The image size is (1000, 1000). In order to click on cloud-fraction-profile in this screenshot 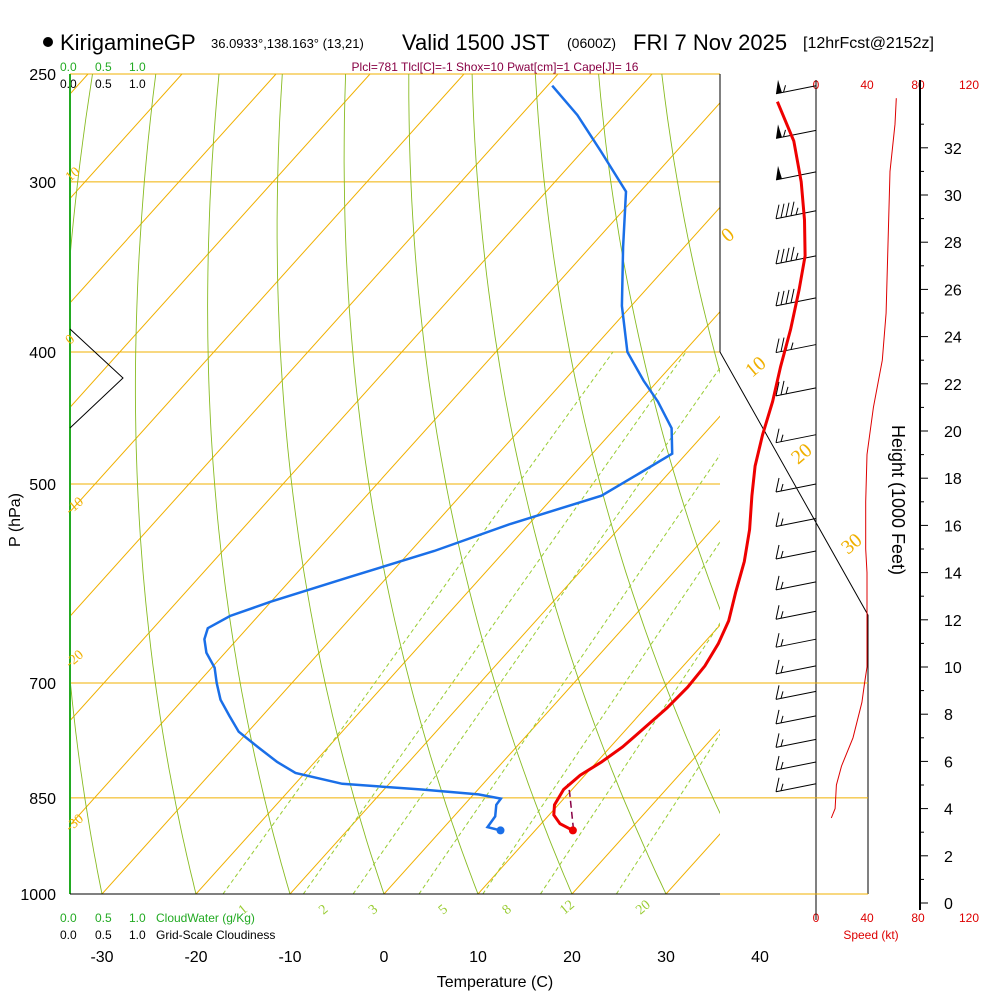, I will do `click(96, 378)`.